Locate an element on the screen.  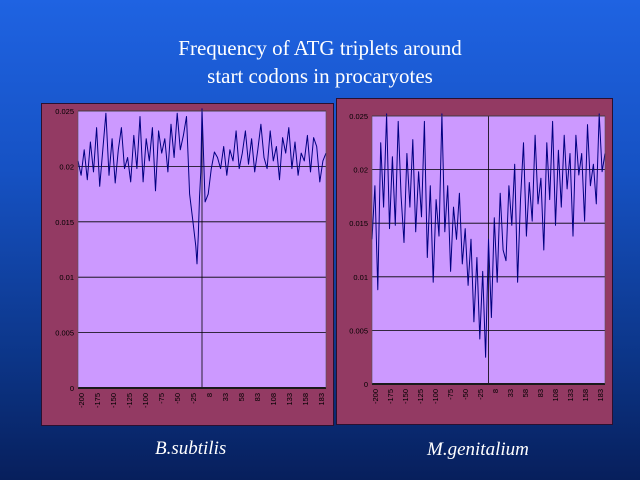
caption-b-subtilis: B.subtilis is located at coordinates (191, 448).